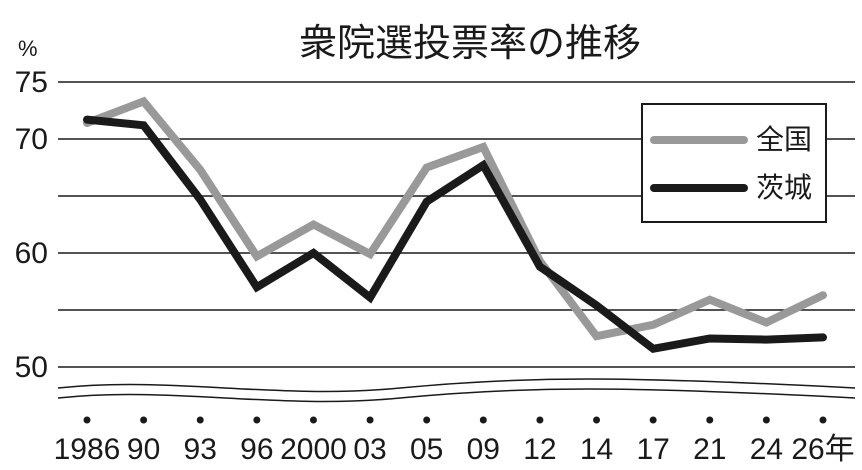  What do you see at coordinates (596, 449) in the screenshot?
I see `x-tick-label: 14` at bounding box center [596, 449].